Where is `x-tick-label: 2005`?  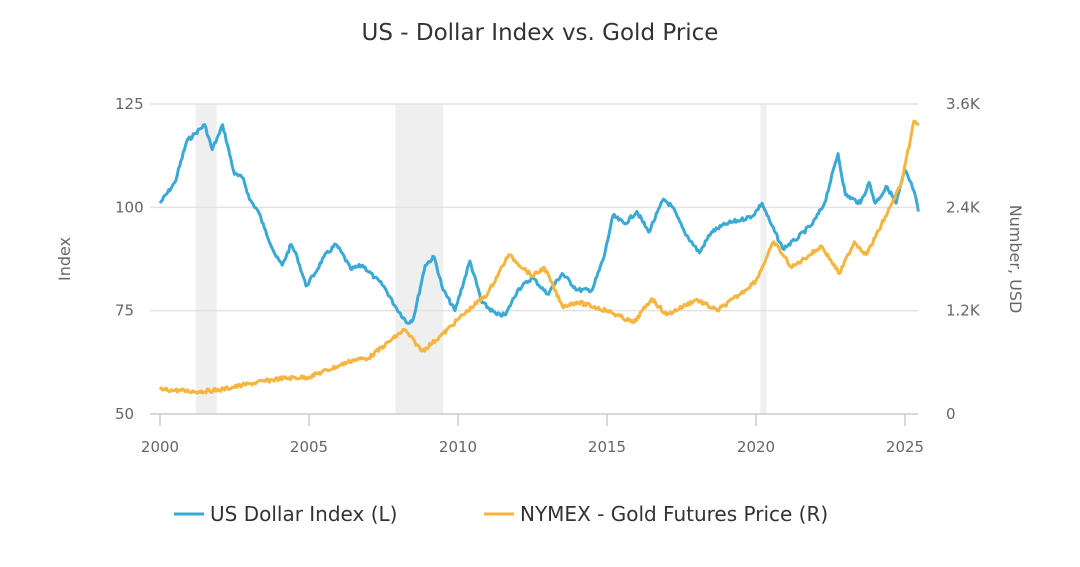
x-tick-label: 2005 is located at coordinates (309, 447).